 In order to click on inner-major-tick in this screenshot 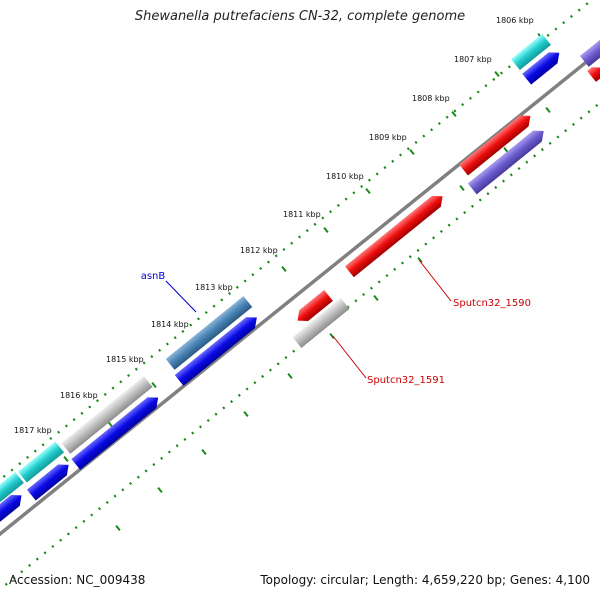, I will do `click(332, 336)`.